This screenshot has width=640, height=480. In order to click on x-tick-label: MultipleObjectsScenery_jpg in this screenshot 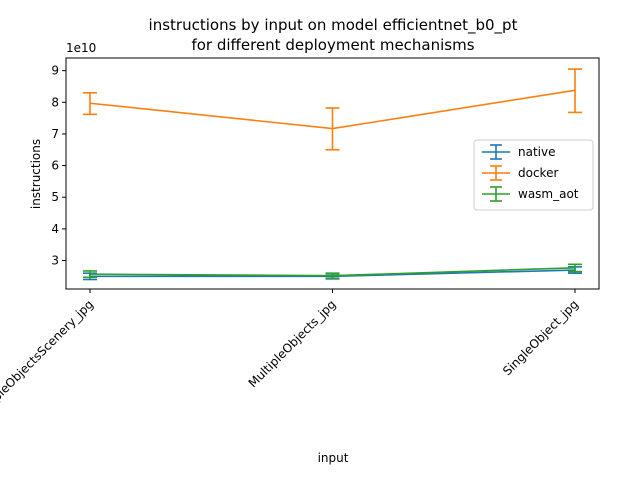, I will do `click(48, 360)`.